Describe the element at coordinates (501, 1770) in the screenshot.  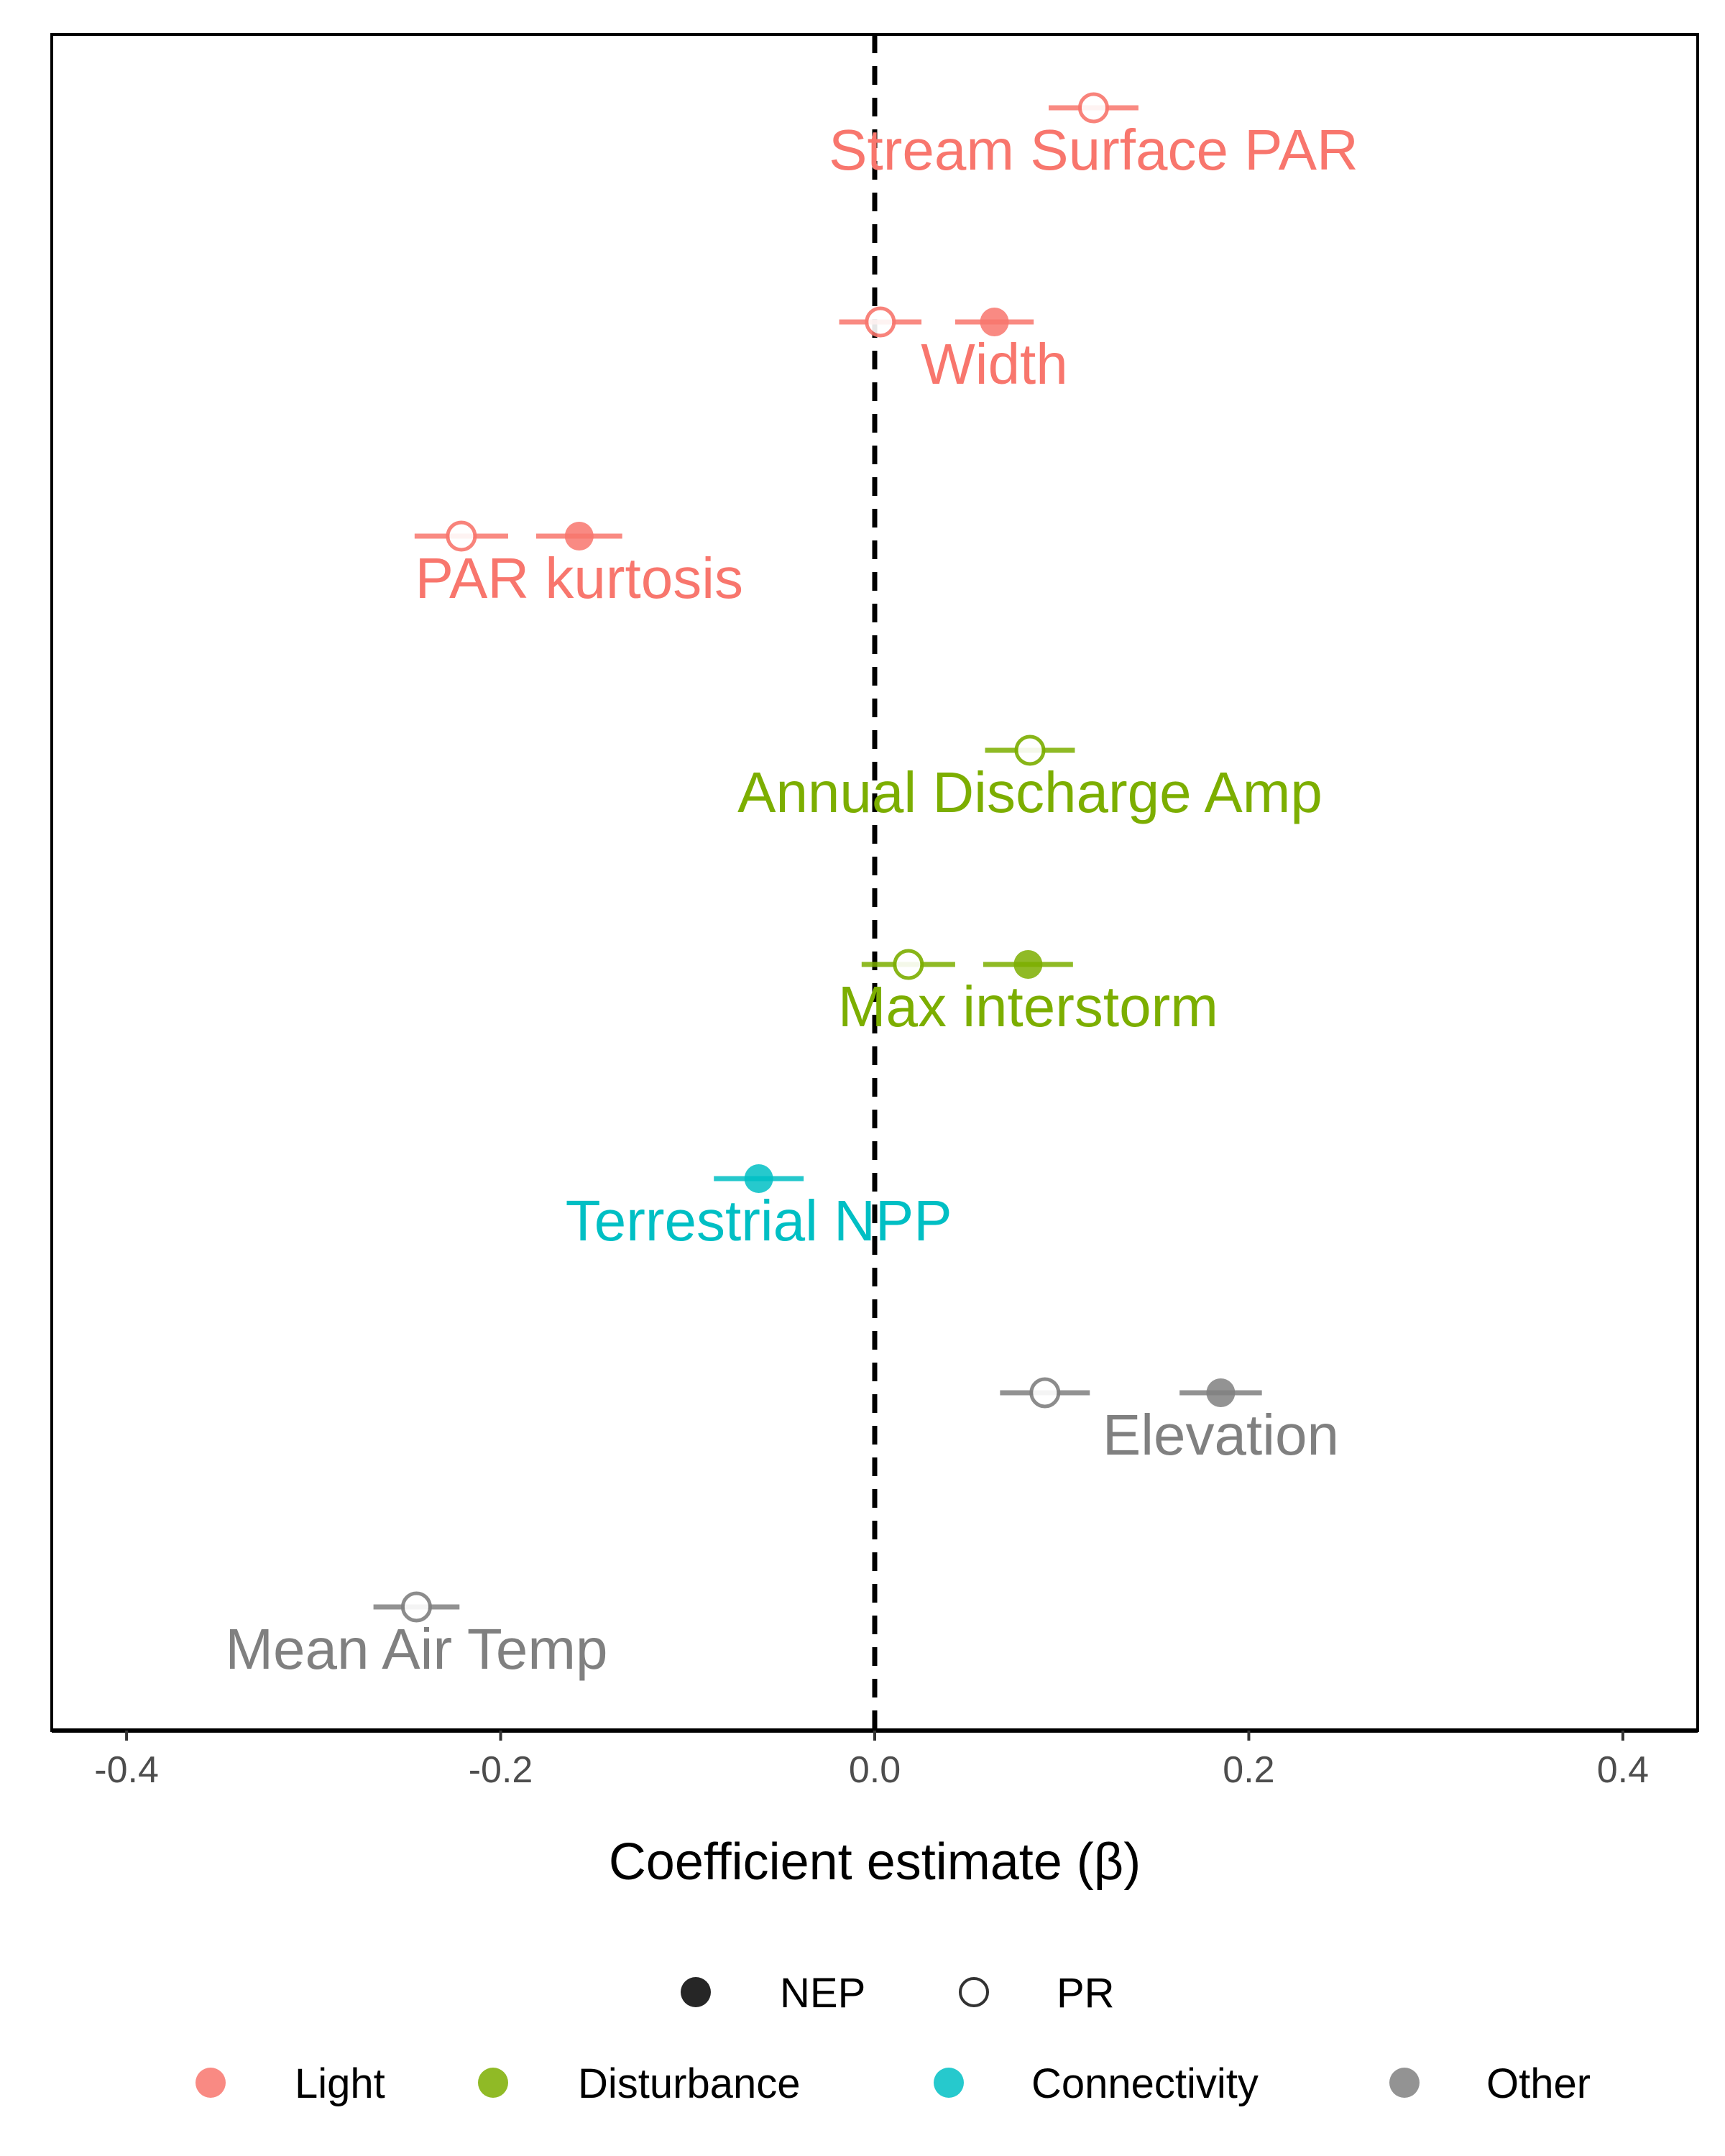
I see `x-tick-label: -0.2` at that location.